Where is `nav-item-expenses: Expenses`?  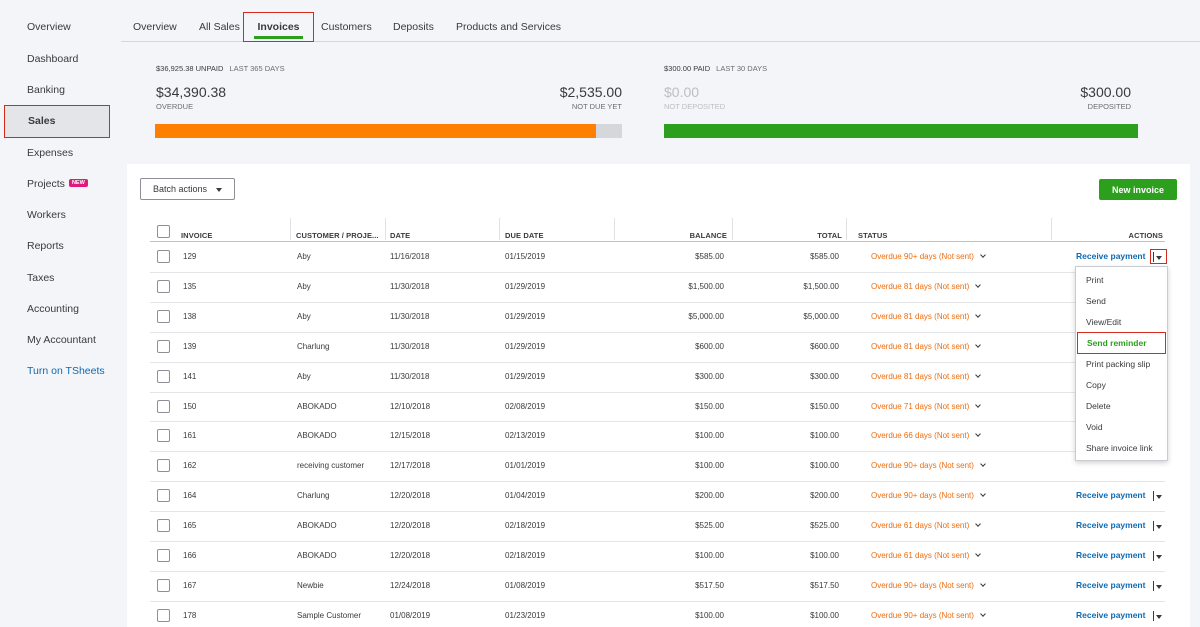
nav-item-expenses: Expenses is located at coordinates (50, 153).